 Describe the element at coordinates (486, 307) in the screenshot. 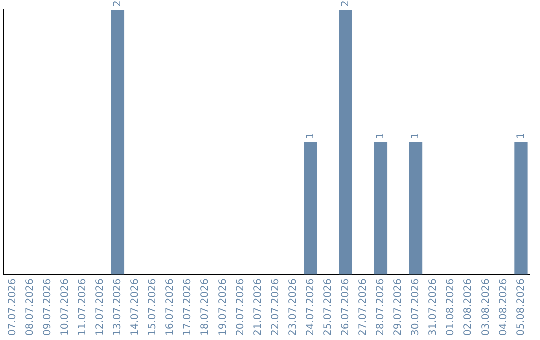

I see `x-tick-label: 03.08.2026` at that location.